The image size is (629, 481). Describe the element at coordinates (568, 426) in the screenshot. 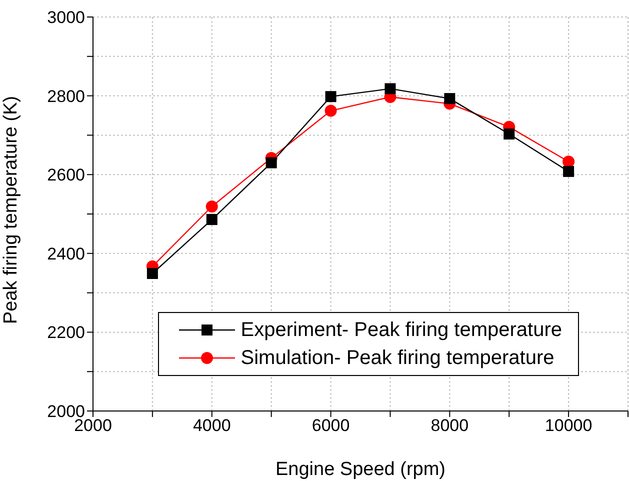

I see `x-tick-label: 10000` at that location.